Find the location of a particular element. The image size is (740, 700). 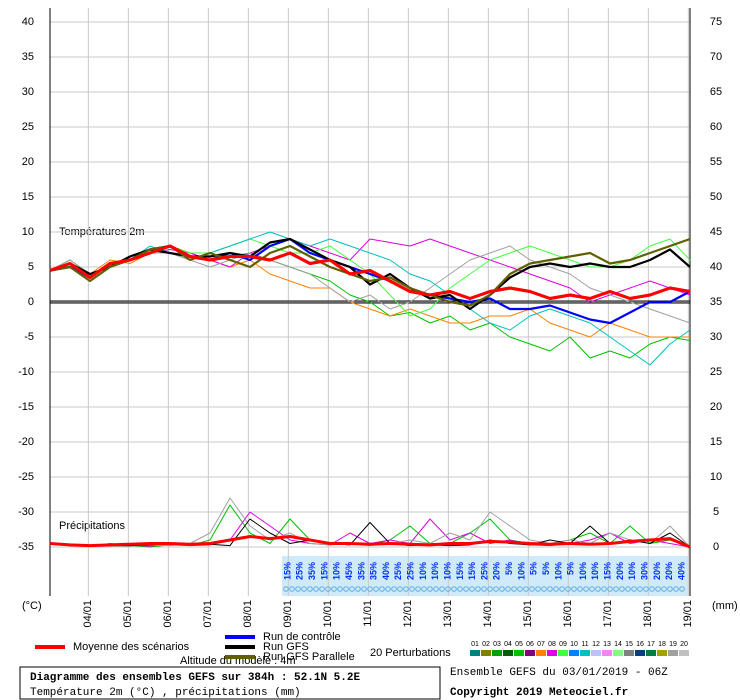

x-tick-label: 13/01 is located at coordinates (448, 614).